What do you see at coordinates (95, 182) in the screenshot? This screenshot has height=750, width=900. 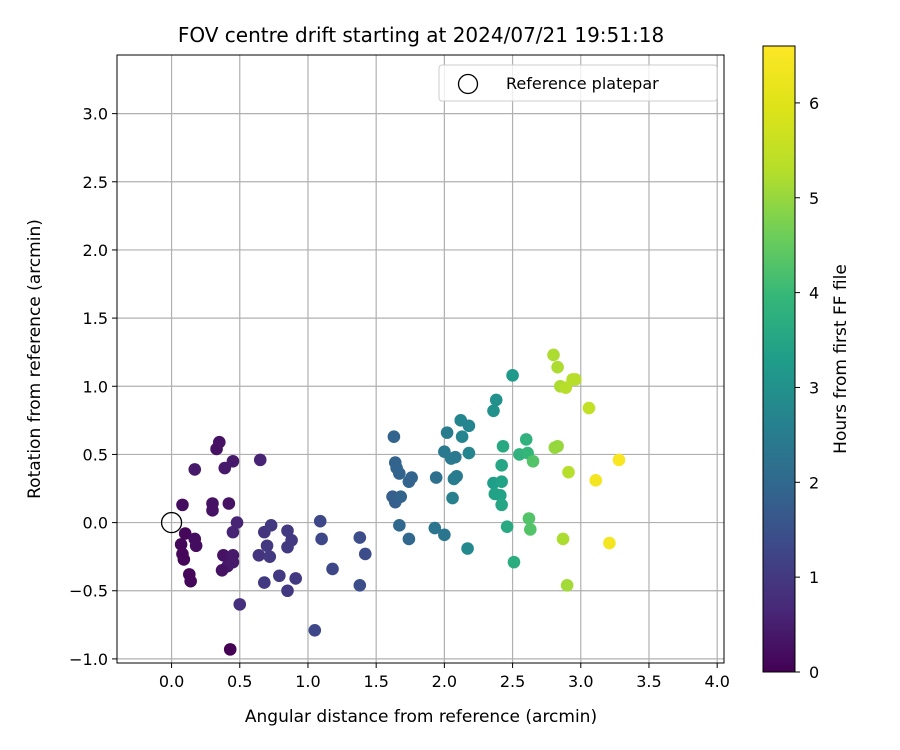 I see `y-tick-label: 2.5` at bounding box center [95, 182].